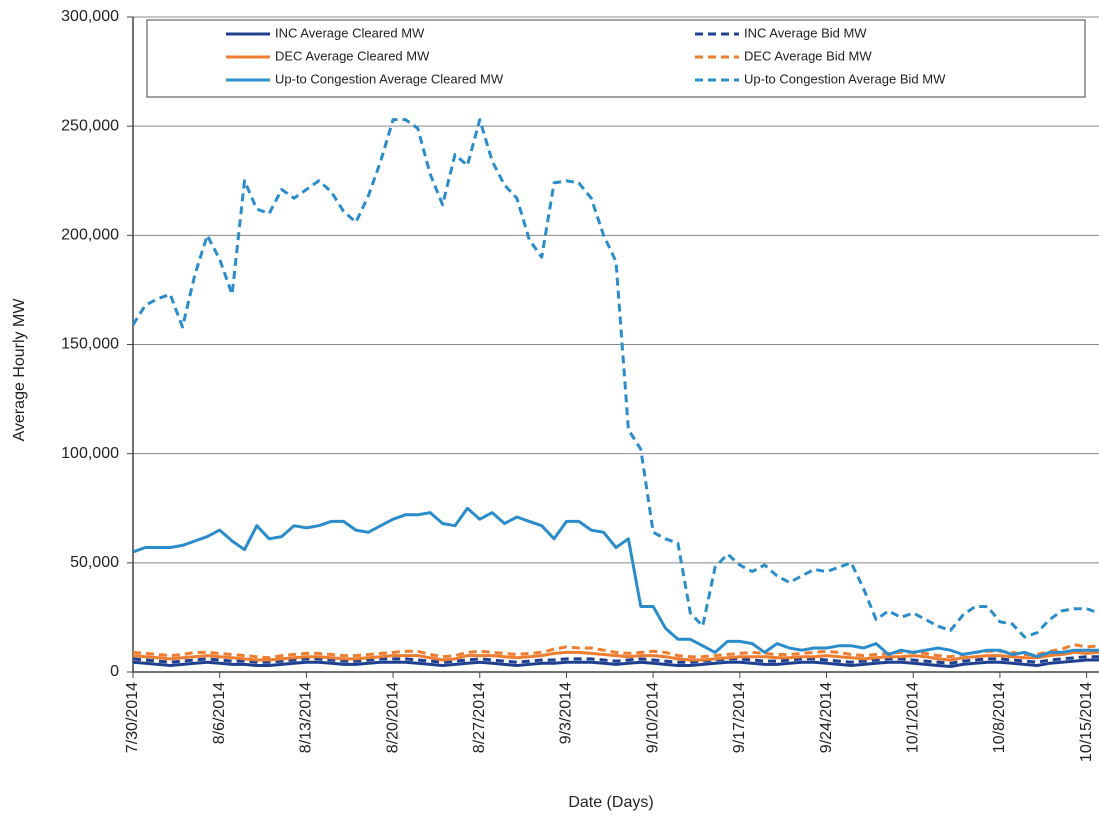  Describe the element at coordinates (94, 562) in the screenshot. I see `y-tick-label: 50,000` at that location.